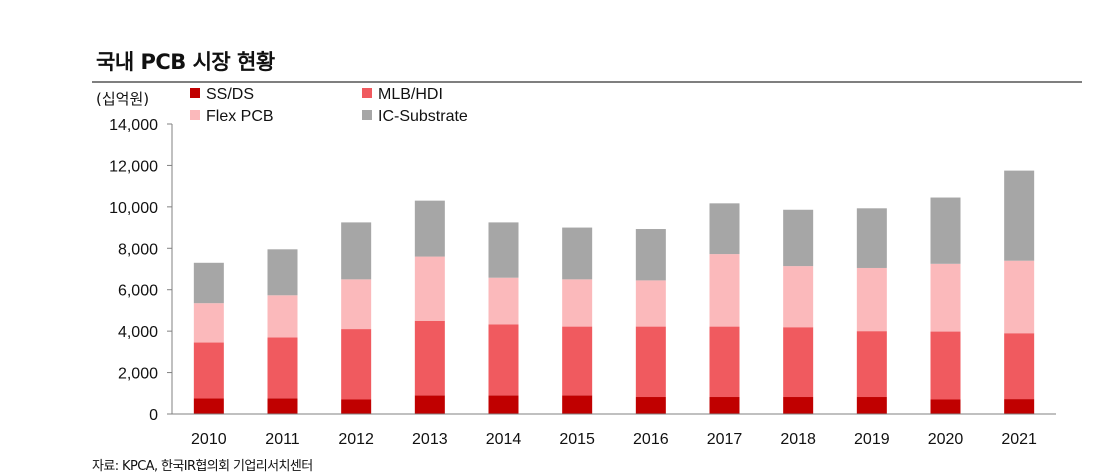  What do you see at coordinates (798, 297) in the screenshot?
I see `bar-flex-pcb-2018` at bounding box center [798, 297].